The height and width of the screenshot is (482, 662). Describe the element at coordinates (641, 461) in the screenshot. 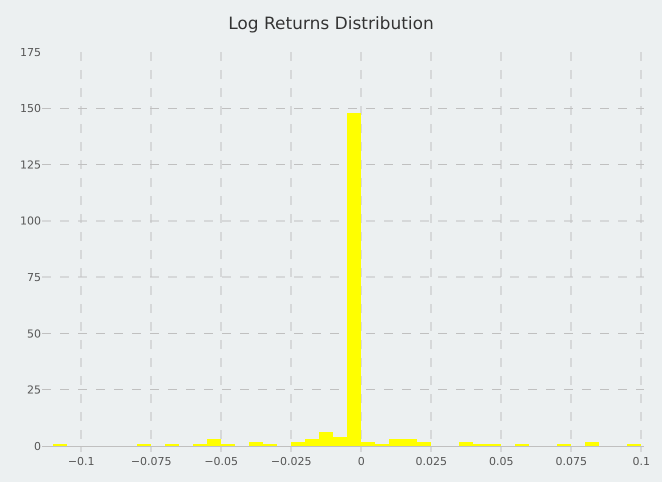

I see `x-tick-label: 0.1` at that location.